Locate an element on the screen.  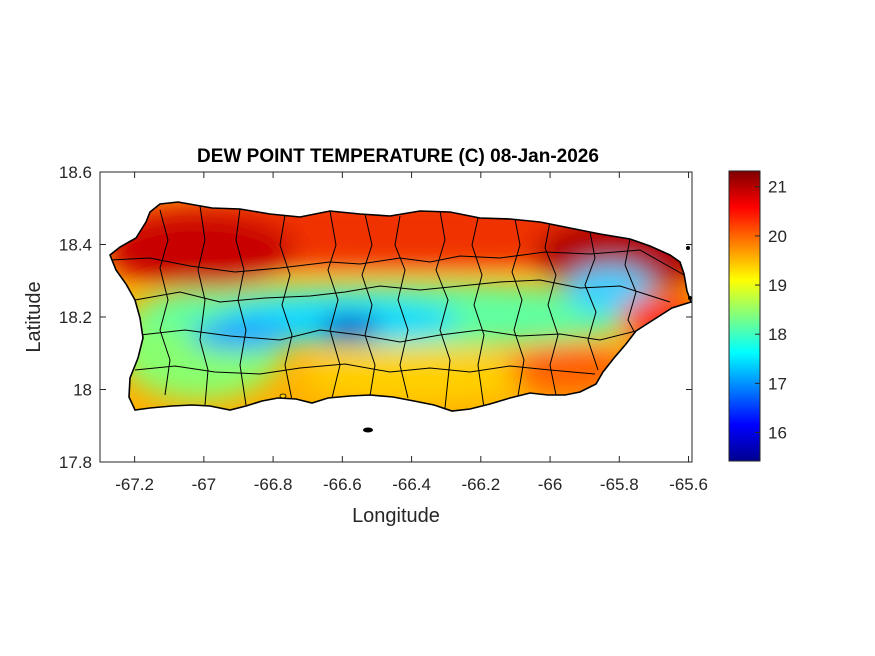
region-cordillera-core is located at coordinates (350, 328).